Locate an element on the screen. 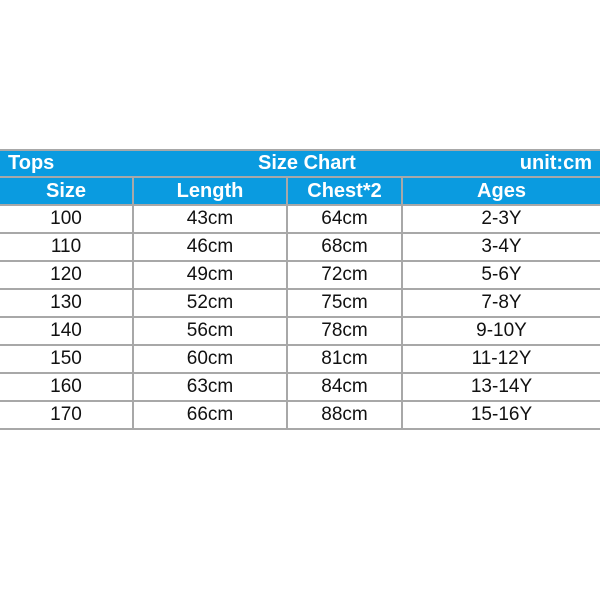 Image resolution: width=600 pixels, height=600 pixels. table-cell: 52cm is located at coordinates (210, 303).